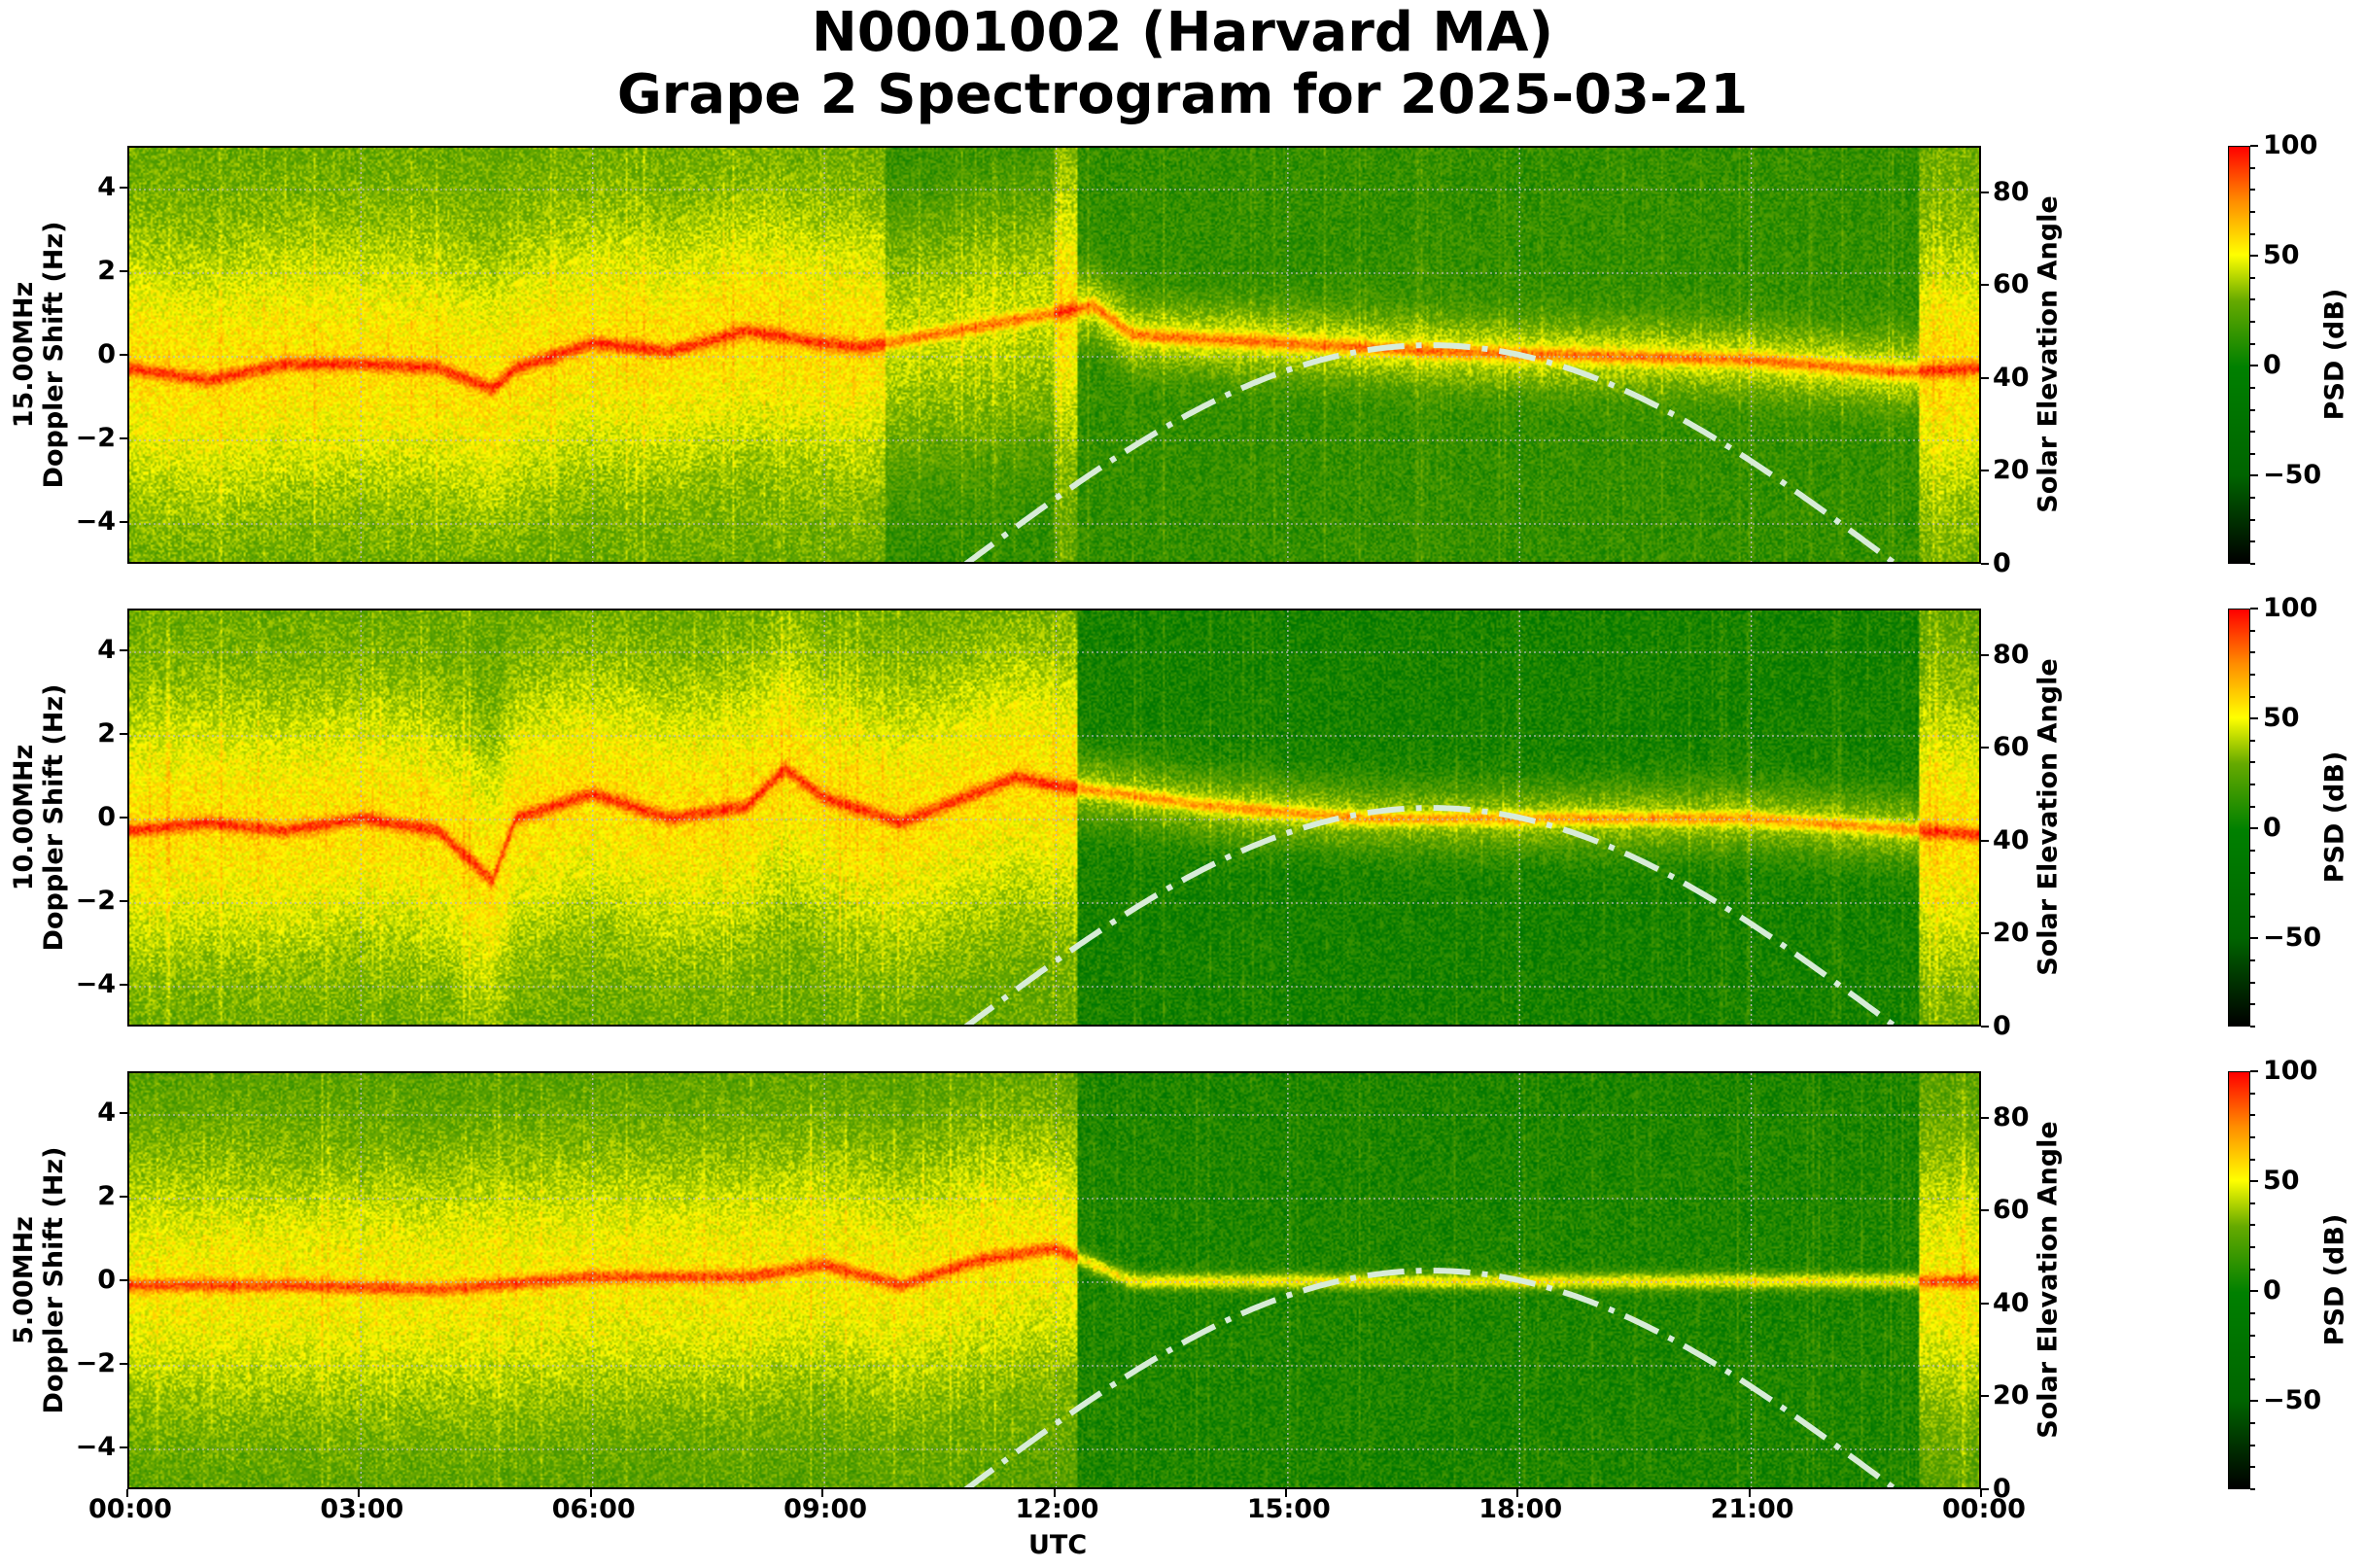 This screenshot has height=1568, width=2365. I want to click on frequency-label: 10.00MHz, so click(24, 817).